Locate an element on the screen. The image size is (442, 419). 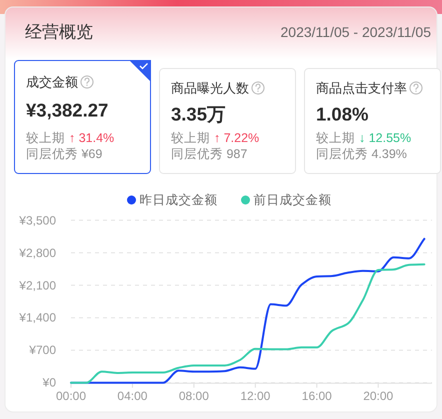
text: 经营概览 is located at coordinates (59, 32).